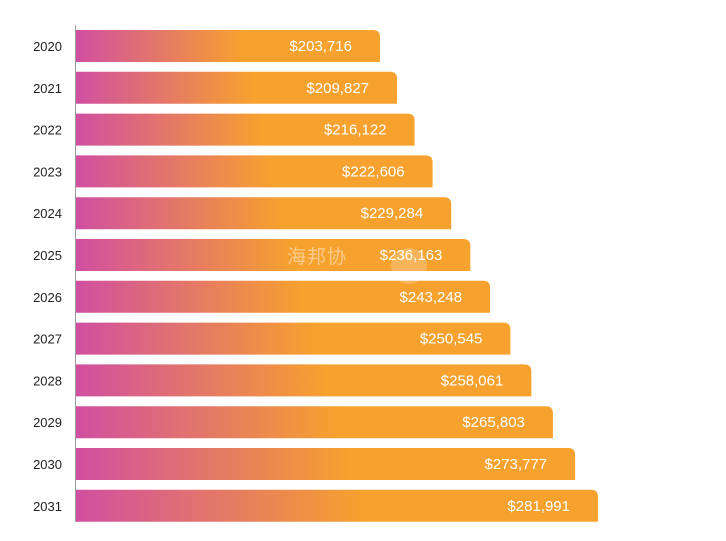 This screenshot has height=541, width=726. I want to click on y-tick-label-2020: 2020, so click(47, 46).